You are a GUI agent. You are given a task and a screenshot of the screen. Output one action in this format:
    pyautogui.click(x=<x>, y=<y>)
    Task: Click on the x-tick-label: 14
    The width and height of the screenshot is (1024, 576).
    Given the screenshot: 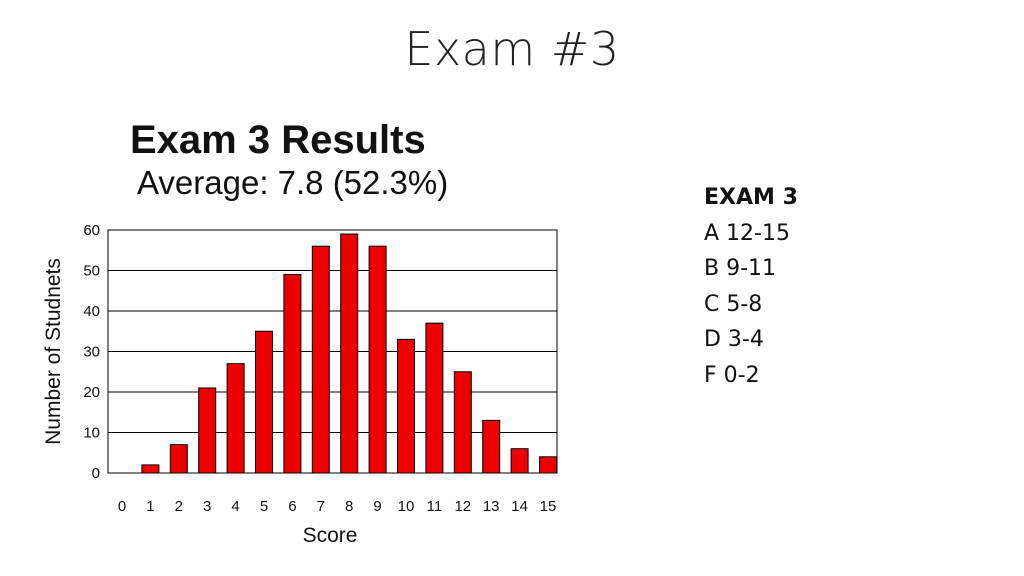 What is the action you would take?
    pyautogui.click(x=519, y=506)
    